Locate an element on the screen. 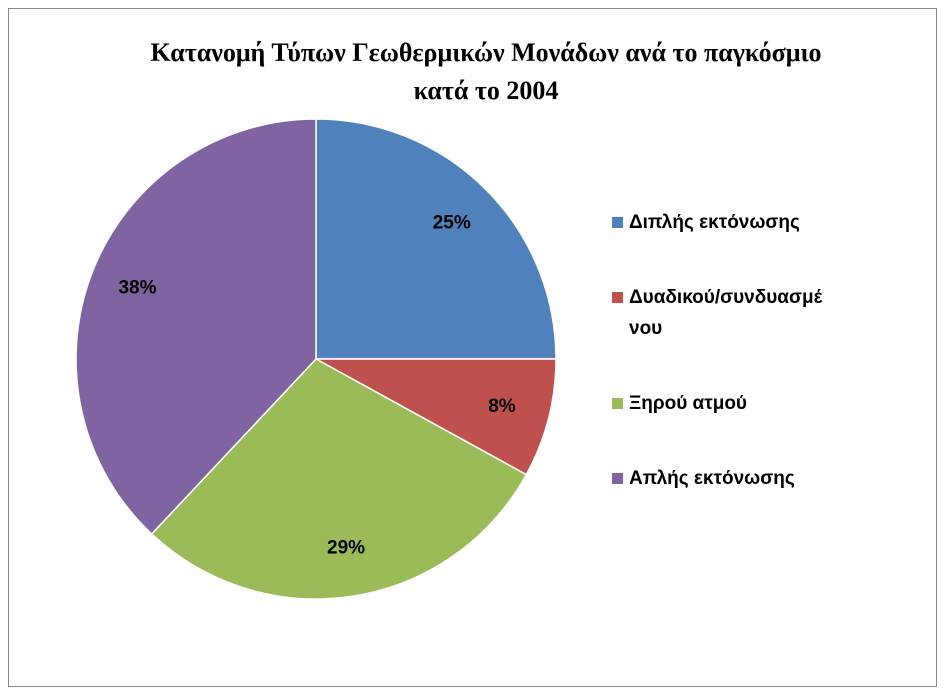  data-label: 25% is located at coordinates (452, 222).